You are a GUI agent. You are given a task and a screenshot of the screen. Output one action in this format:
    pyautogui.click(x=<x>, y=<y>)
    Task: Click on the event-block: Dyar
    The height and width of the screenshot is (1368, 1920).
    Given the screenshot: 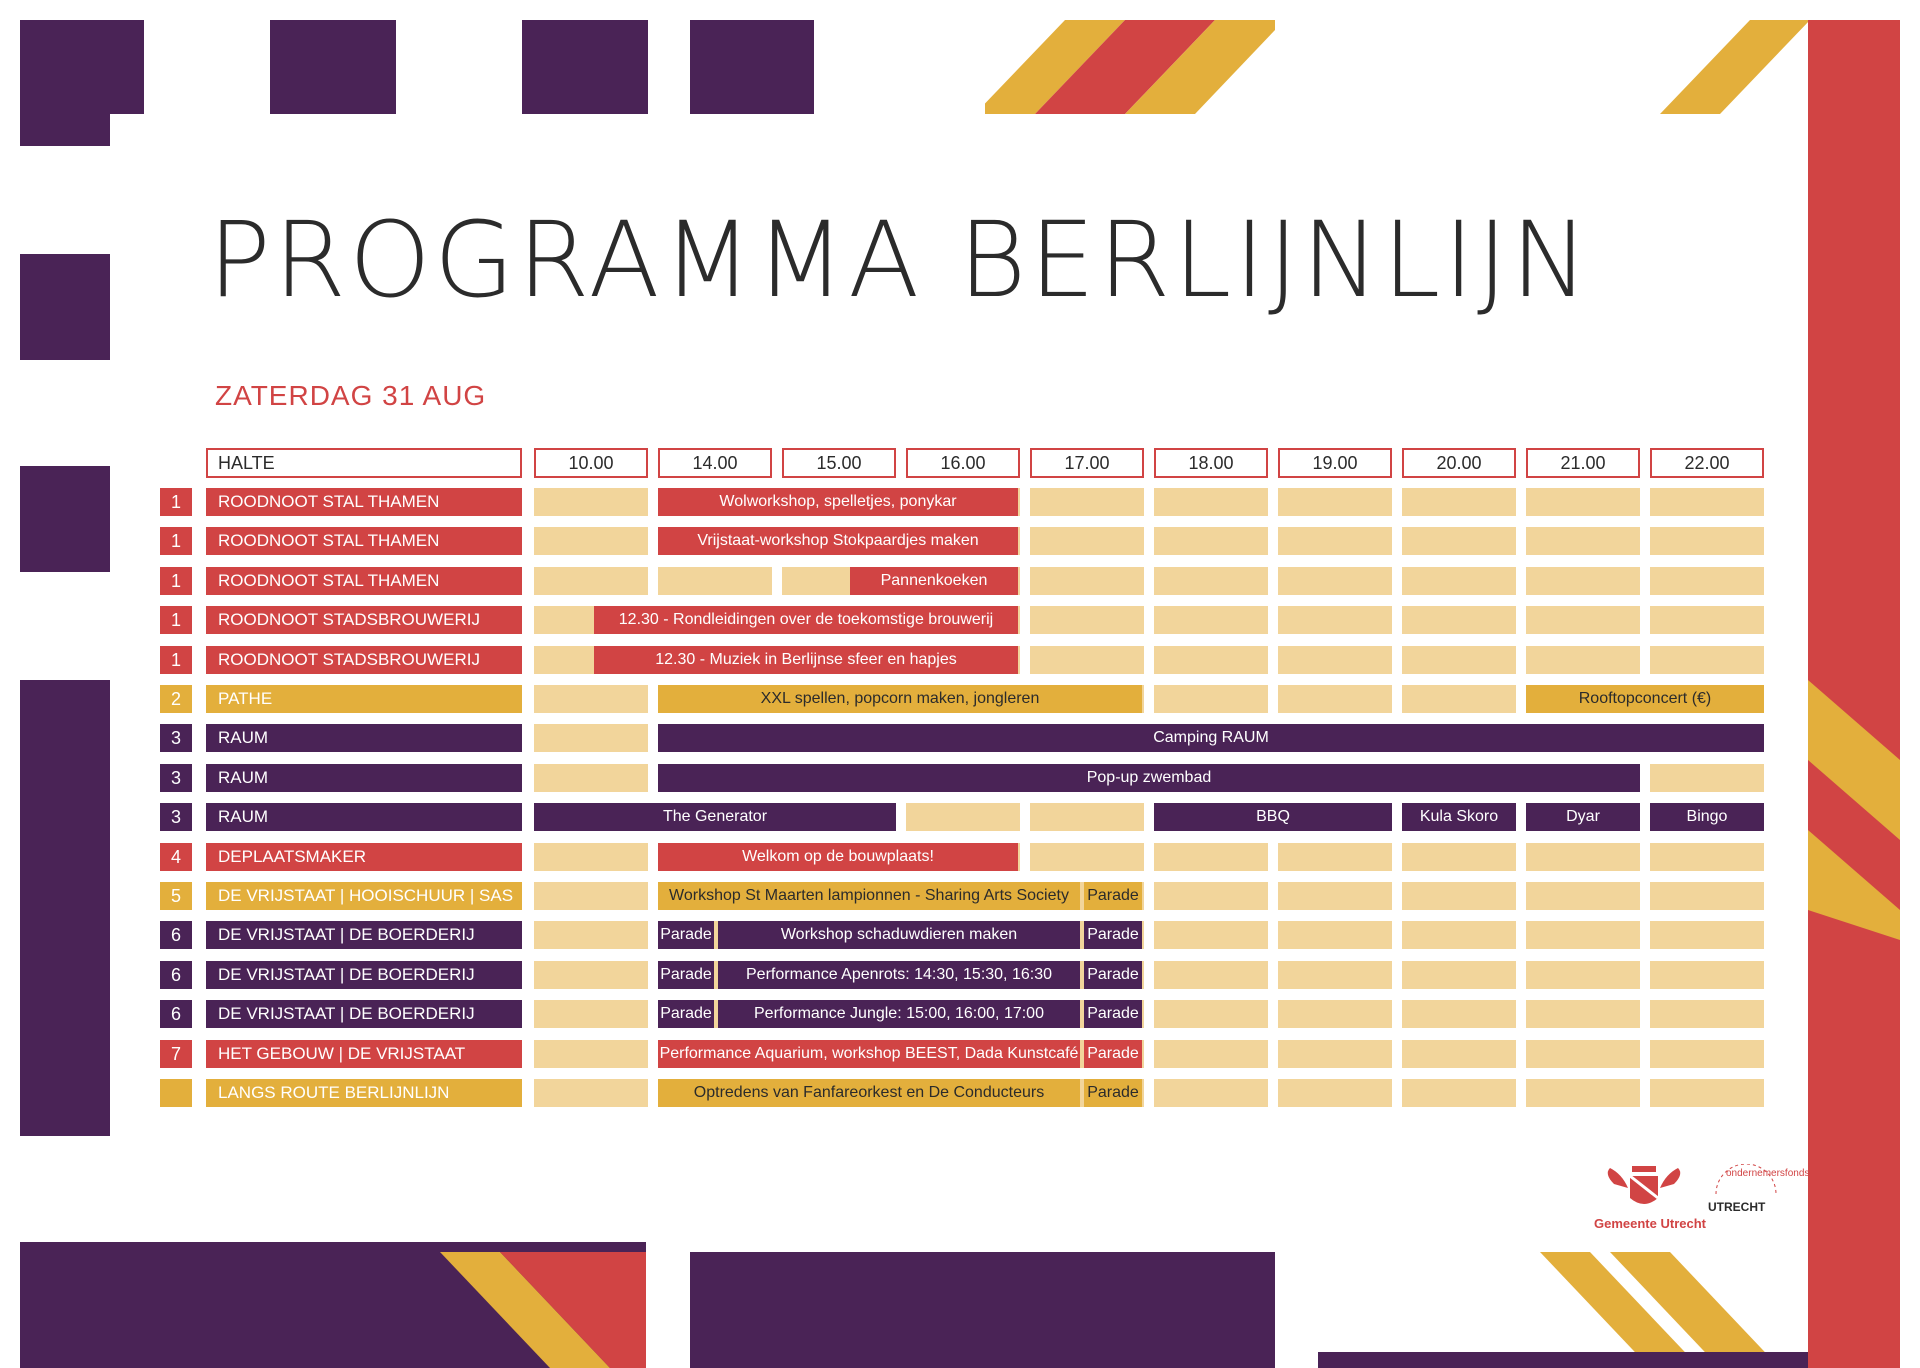 What is the action you would take?
    pyautogui.click(x=1583, y=817)
    